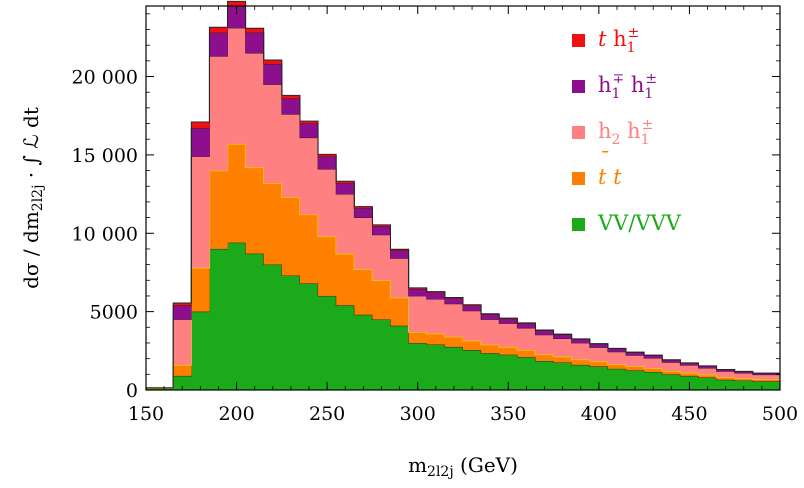 Image resolution: width=804 pixels, height=488 pixels. What do you see at coordinates (32, 198) in the screenshot?
I see `y-axis-title: dσ / dm2l2j · ∫ ℒ dt` at bounding box center [32, 198].